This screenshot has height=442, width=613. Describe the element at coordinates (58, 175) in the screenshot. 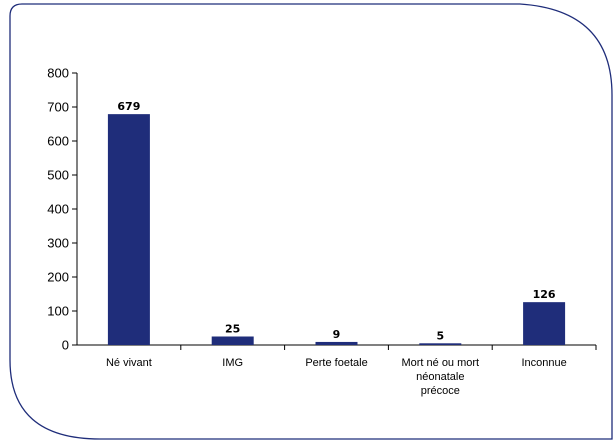

I see `y-tick-label: 500` at that location.